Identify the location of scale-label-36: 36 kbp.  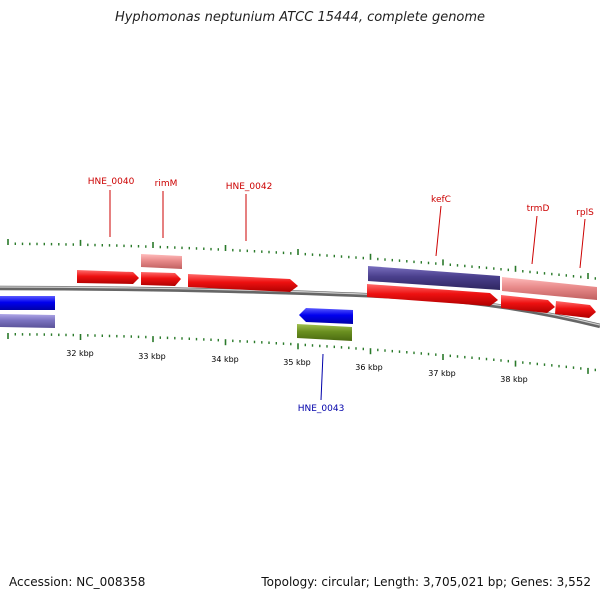
(369, 367).